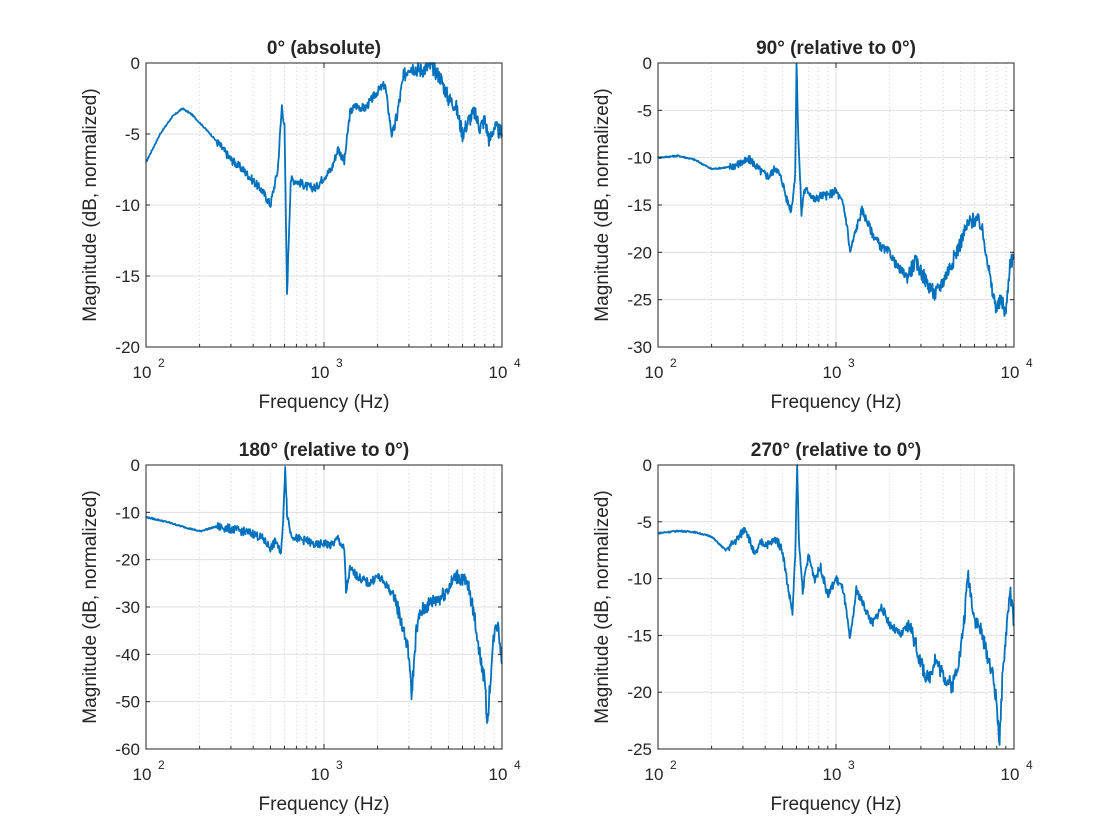 This screenshot has height=840, width=1120. Describe the element at coordinates (324, 450) in the screenshot. I see `chart-title: 180° (relative to 0°)` at that location.